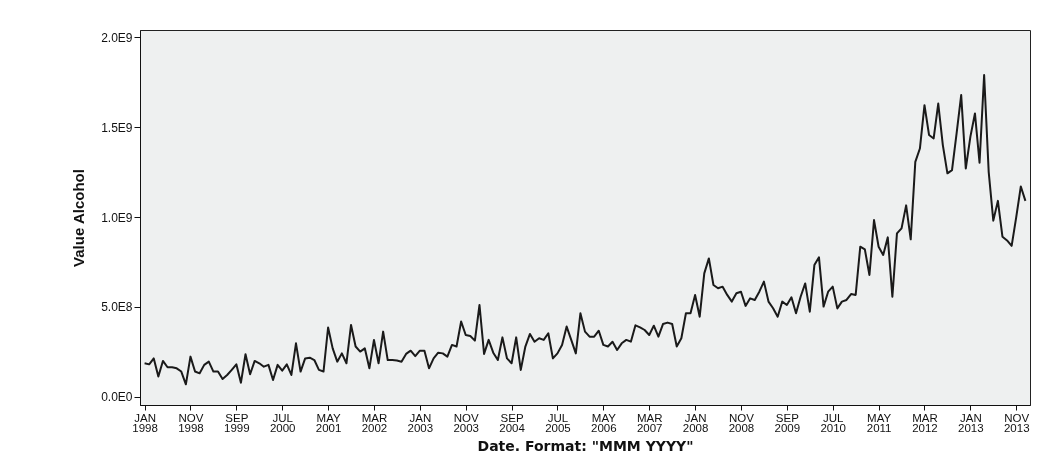 The image size is (1046, 471). I want to click on x-tick-label: MAY 2006, so click(604, 422).